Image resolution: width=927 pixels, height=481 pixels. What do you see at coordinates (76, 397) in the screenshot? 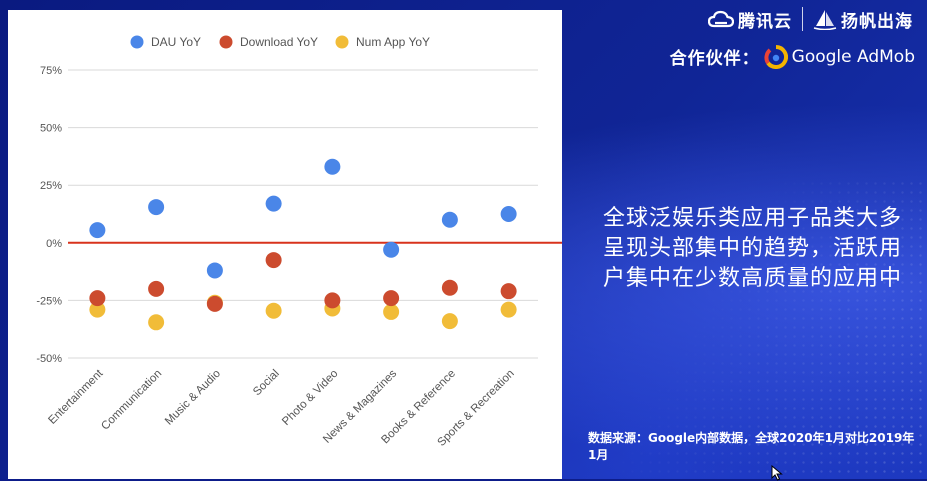
I see `x-tick-label: Entertainment` at bounding box center [76, 397].